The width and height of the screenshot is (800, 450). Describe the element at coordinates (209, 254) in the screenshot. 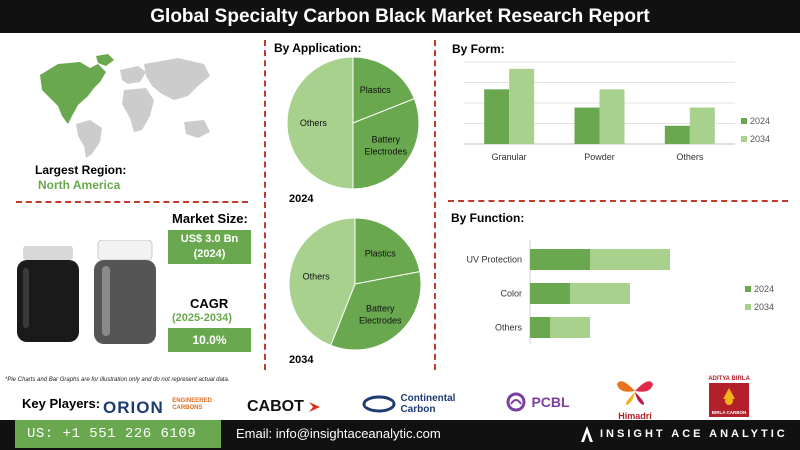

I see `market-size-year: (2024)` at that location.